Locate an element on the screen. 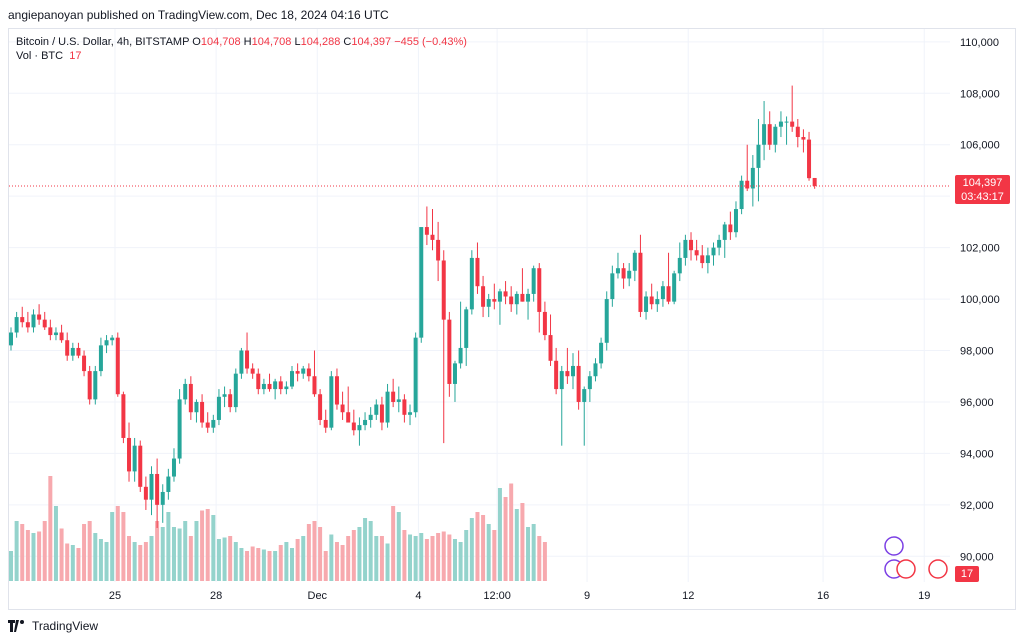 This screenshot has height=641, width=1024. footer-brand: TradingView is located at coordinates (53, 626).